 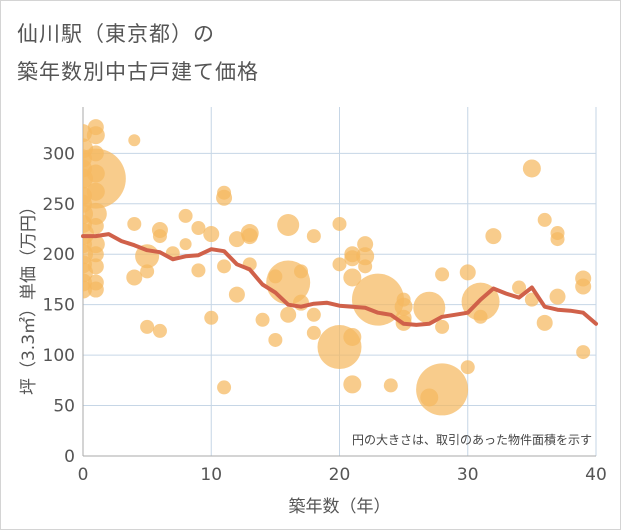 What do you see at coordinates (138, 53) in the screenshot?
I see `chart-title: 仙川駅（東京都）の 築年数別中古戸建て価格` at bounding box center [138, 53].